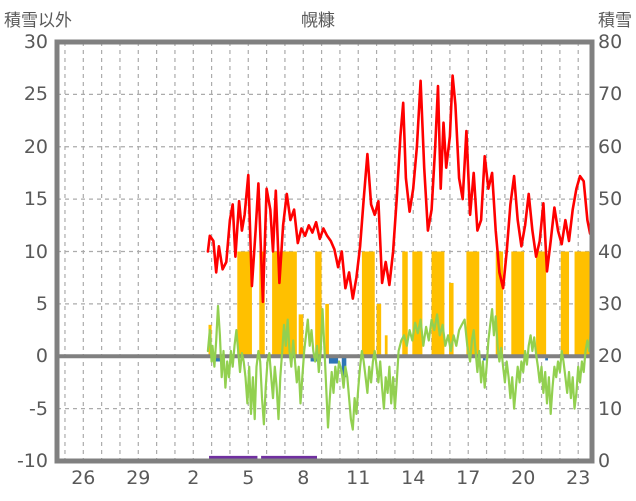  Describe the element at coordinates (303, 478) in the screenshot. I see `x-axis-tick-label: 8` at that location.